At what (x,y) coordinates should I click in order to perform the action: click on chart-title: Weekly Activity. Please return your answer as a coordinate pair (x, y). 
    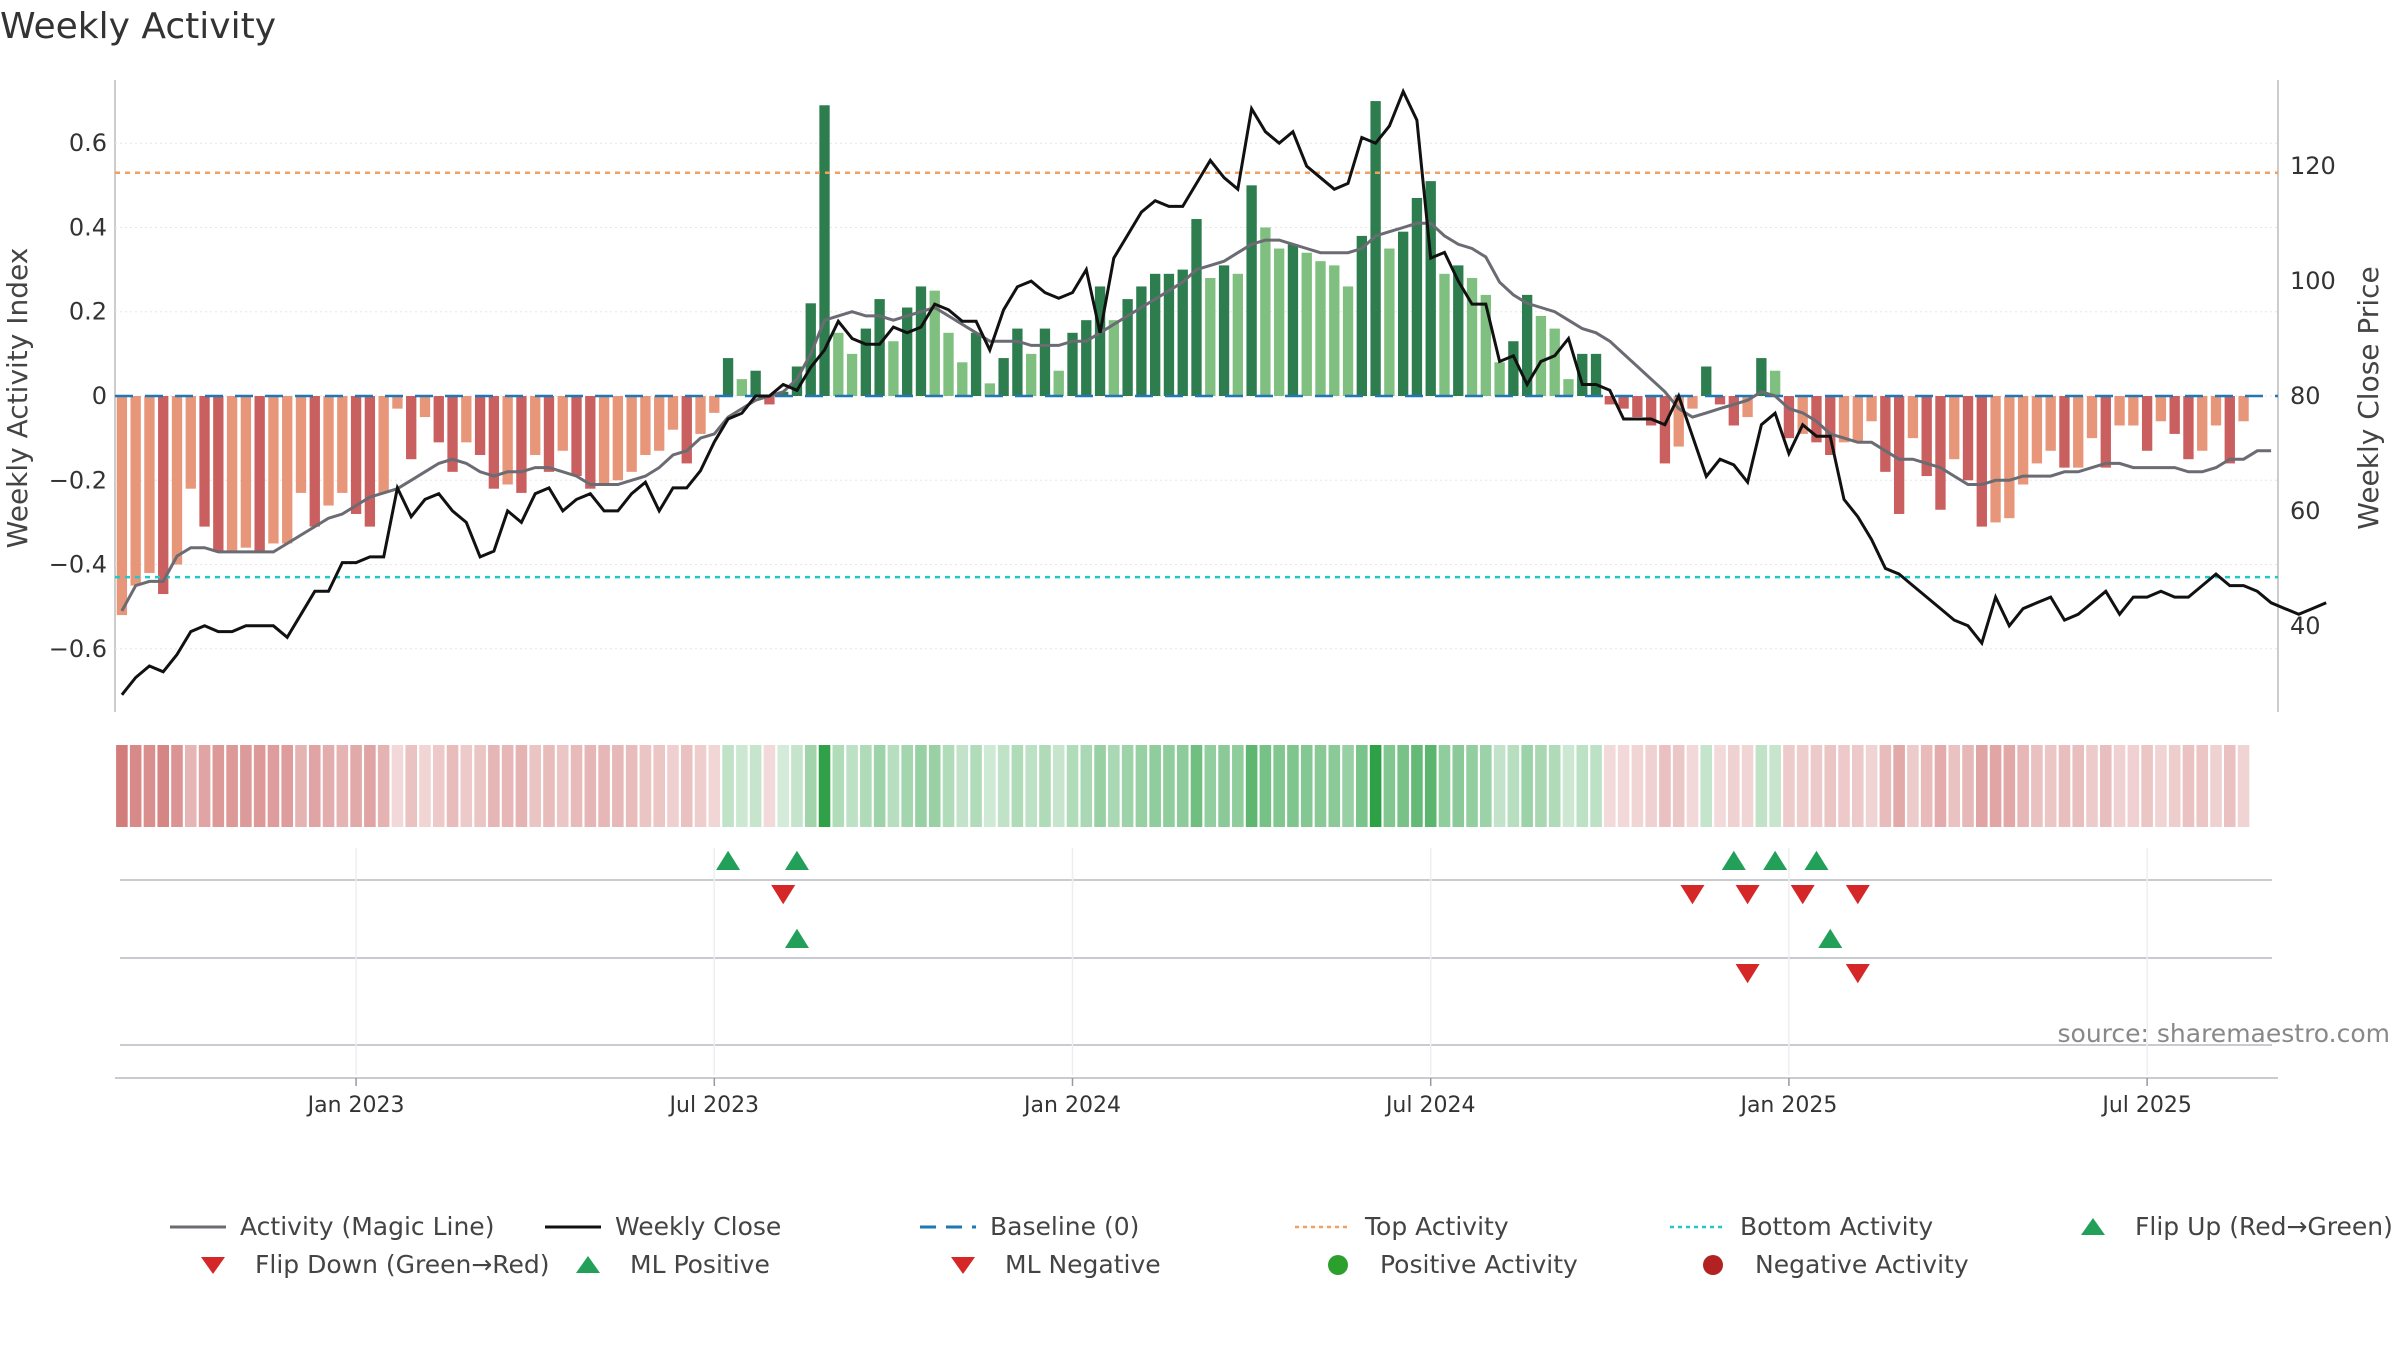
    Looking at the image, I should click on (138, 26).